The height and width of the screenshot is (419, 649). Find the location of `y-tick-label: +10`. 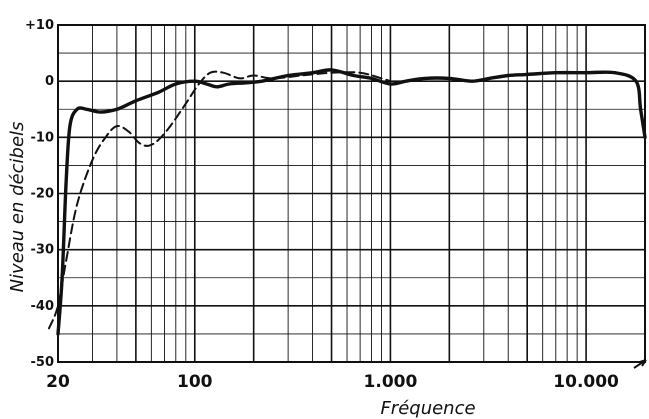

y-tick-label: +10 is located at coordinates (39, 25).